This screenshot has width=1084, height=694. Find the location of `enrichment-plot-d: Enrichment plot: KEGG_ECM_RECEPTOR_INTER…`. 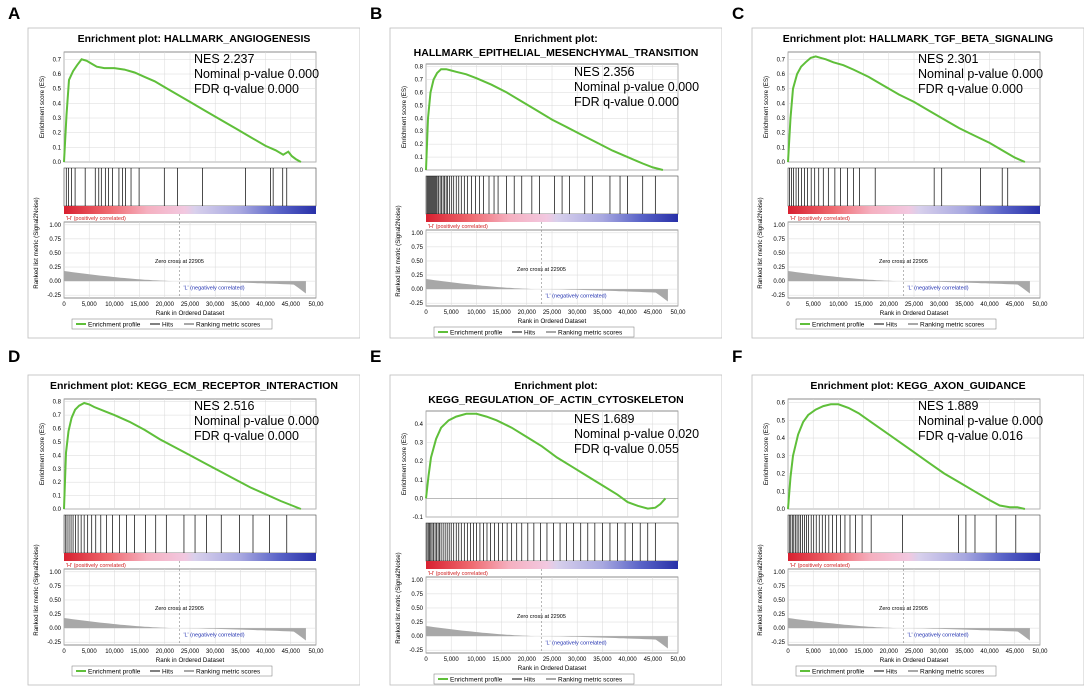

enrichment-plot-d: Enrichment plot: KEGG_ECM_RECEPTOR_INTER… is located at coordinates (193, 530).